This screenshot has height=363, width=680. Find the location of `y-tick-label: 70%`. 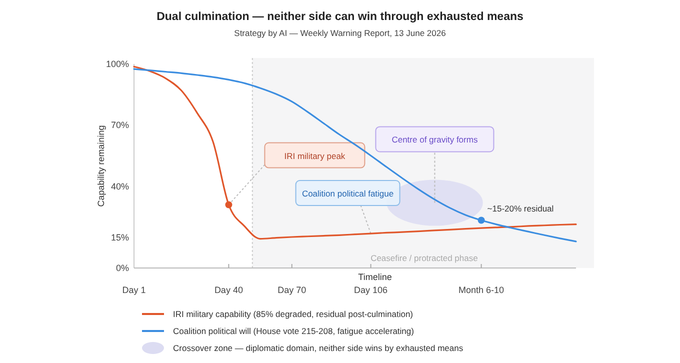

y-tick-label: 70% is located at coordinates (119, 125).